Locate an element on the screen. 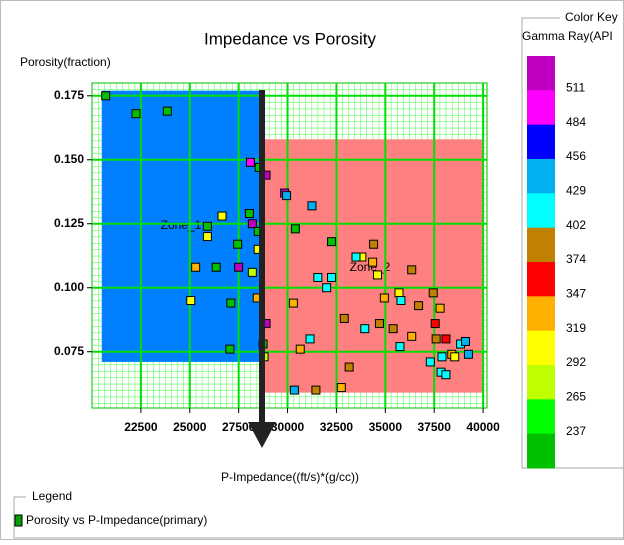 Image resolution: width=624 pixels, height=545 pixels. y-tick-label: 0.150 is located at coordinates (69, 159).